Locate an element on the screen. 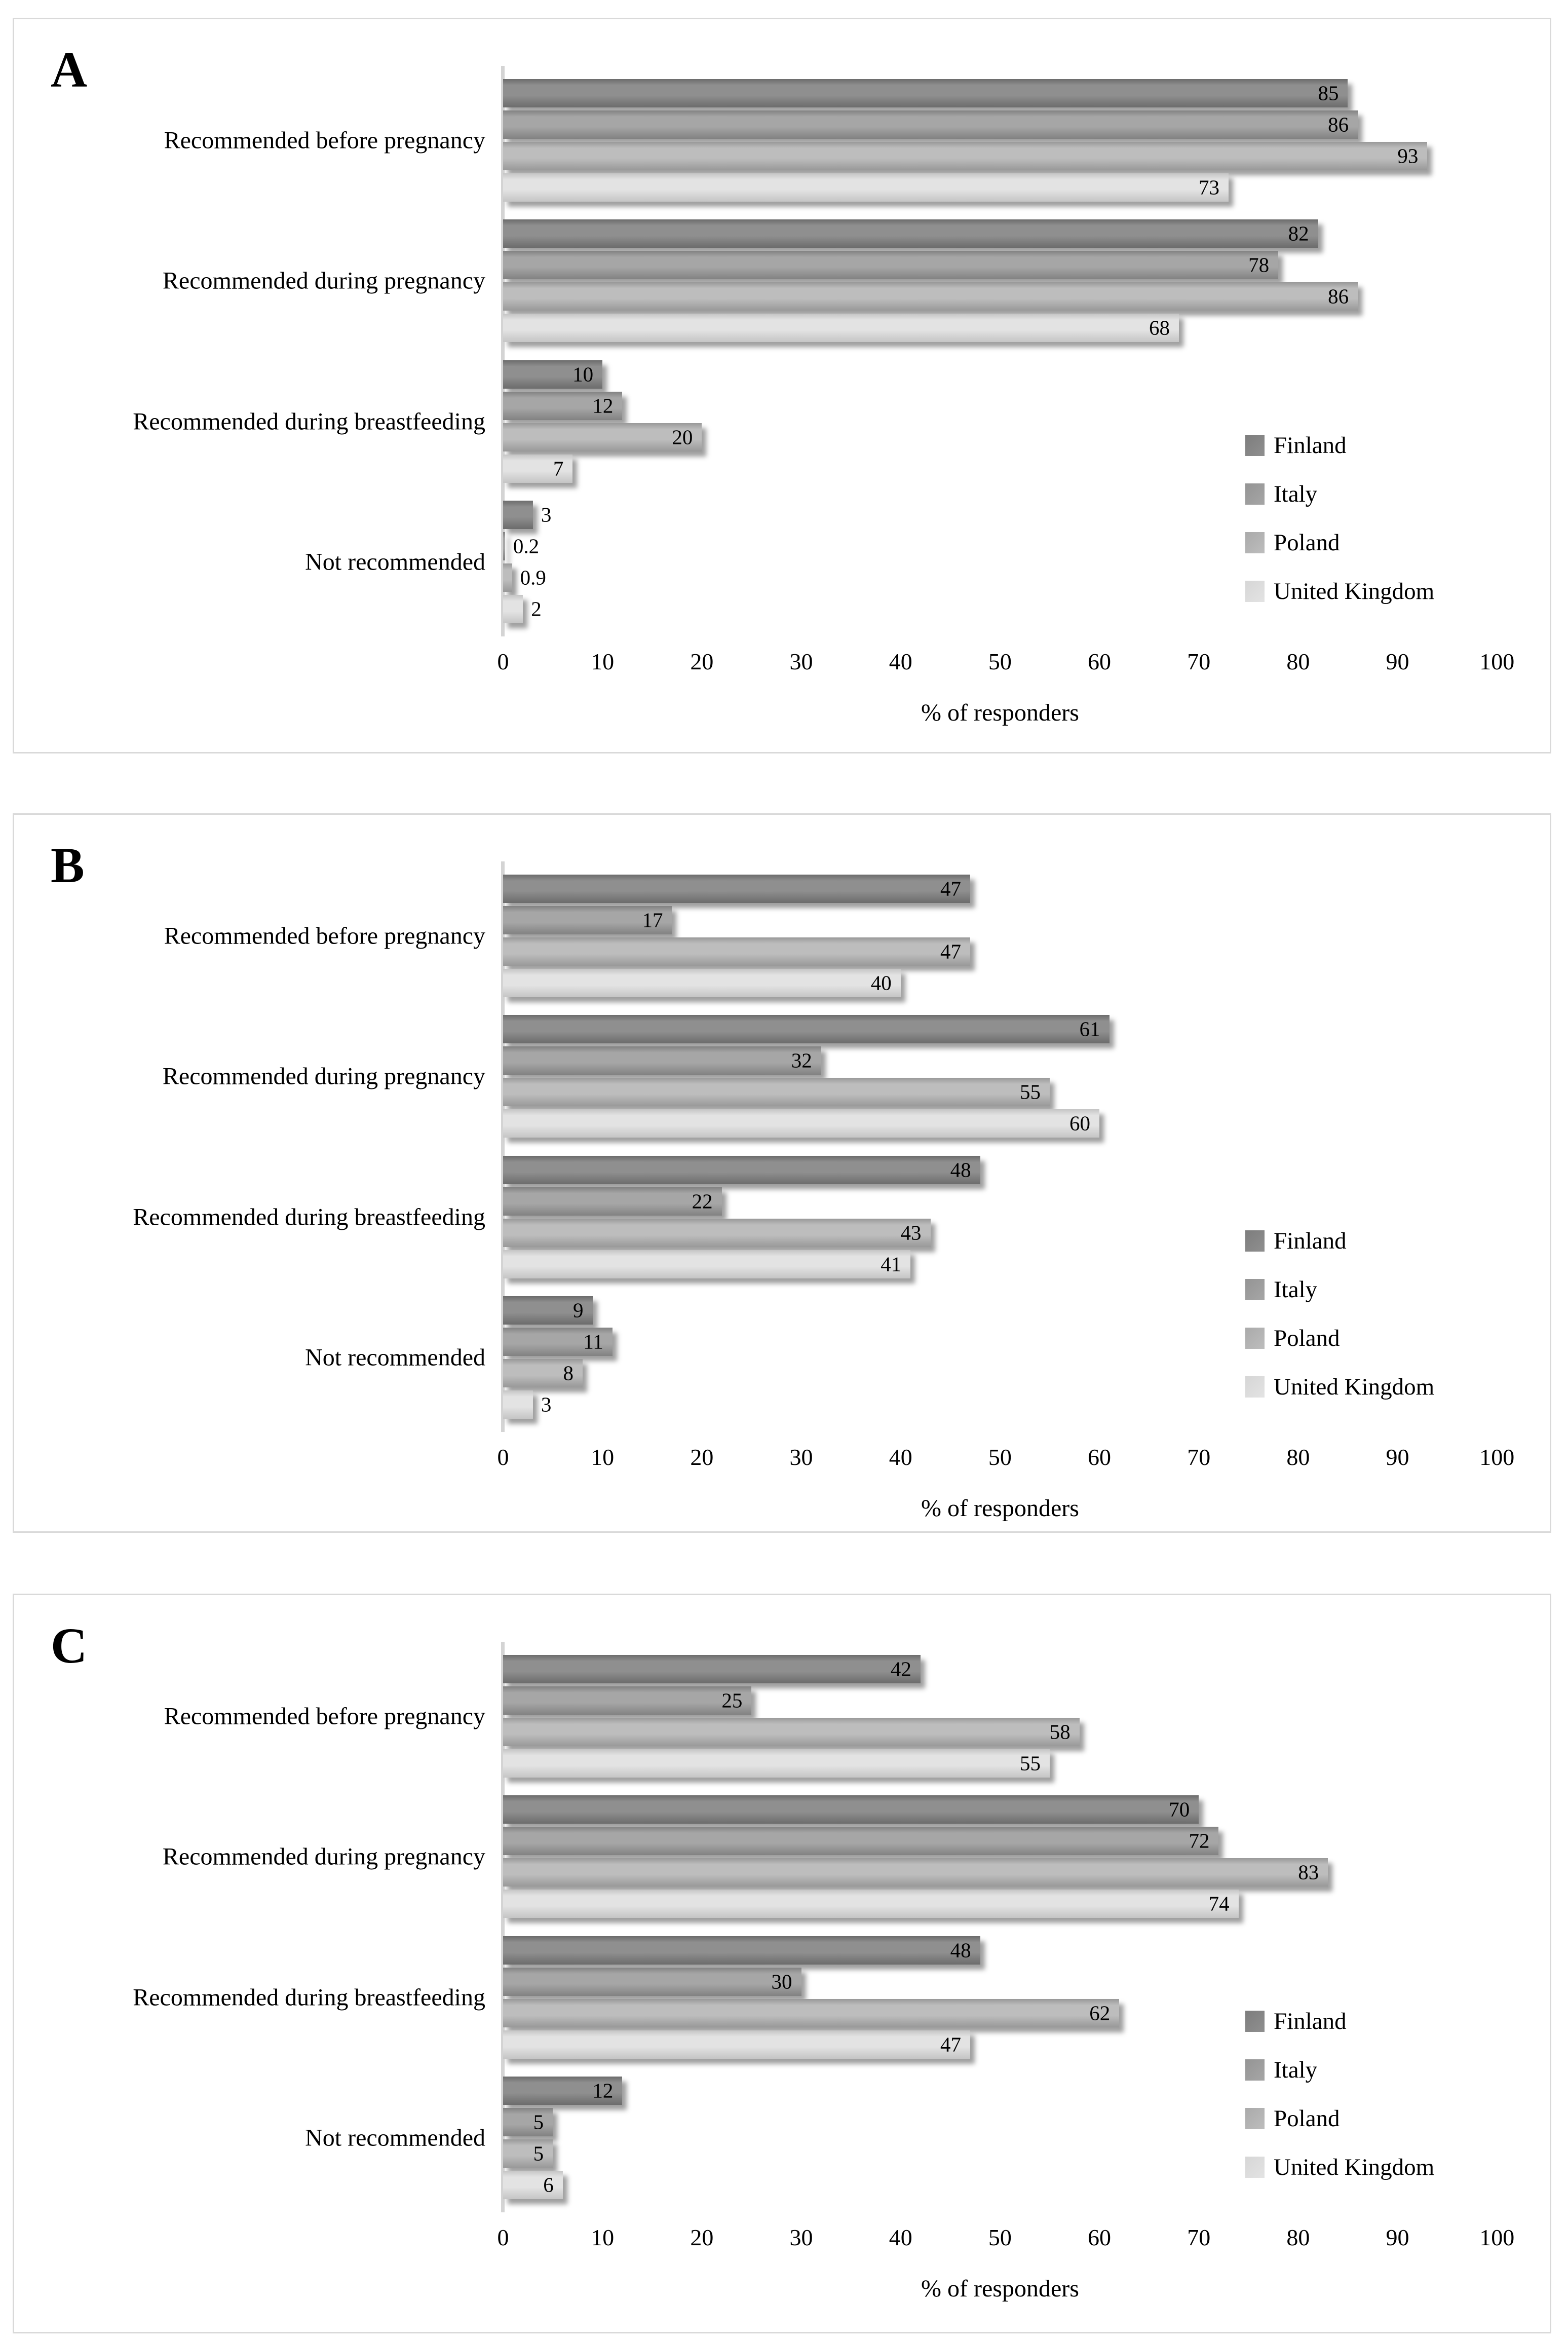  bar-poland: 43 is located at coordinates (717, 1232).